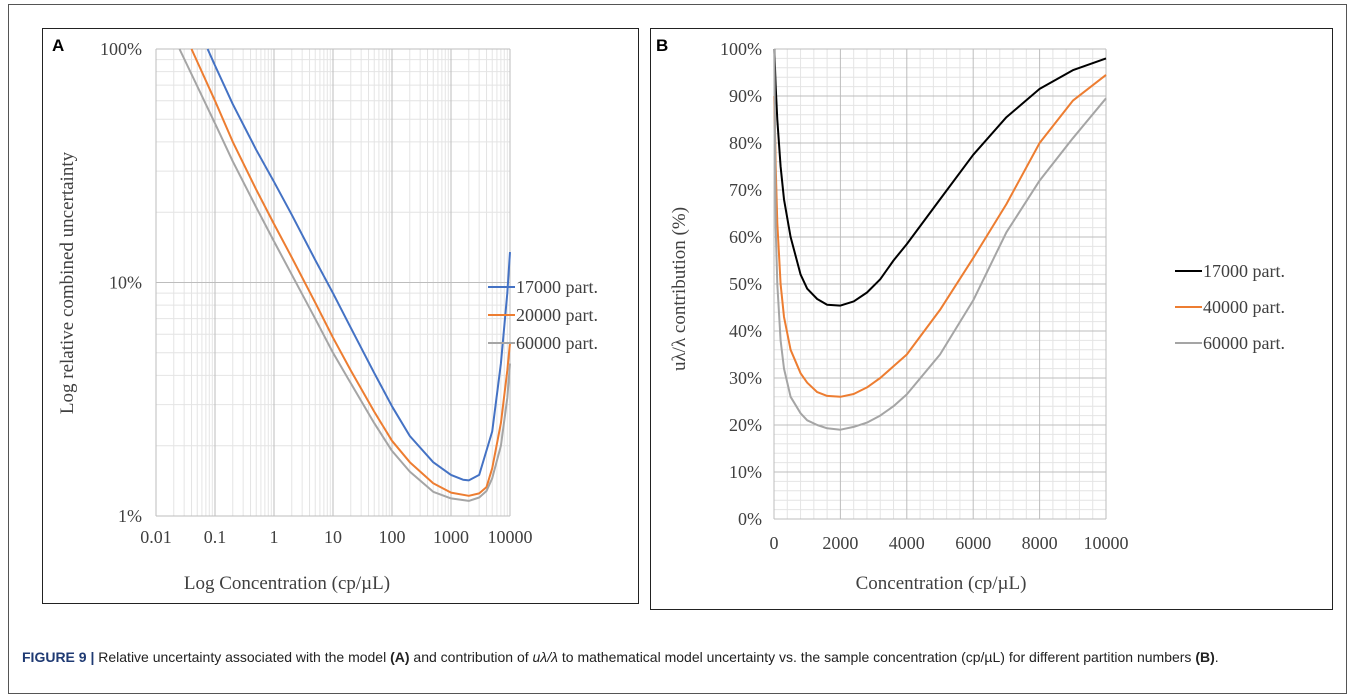 The height and width of the screenshot is (699, 1355). I want to click on x-tick-label: 1, so click(274, 537).